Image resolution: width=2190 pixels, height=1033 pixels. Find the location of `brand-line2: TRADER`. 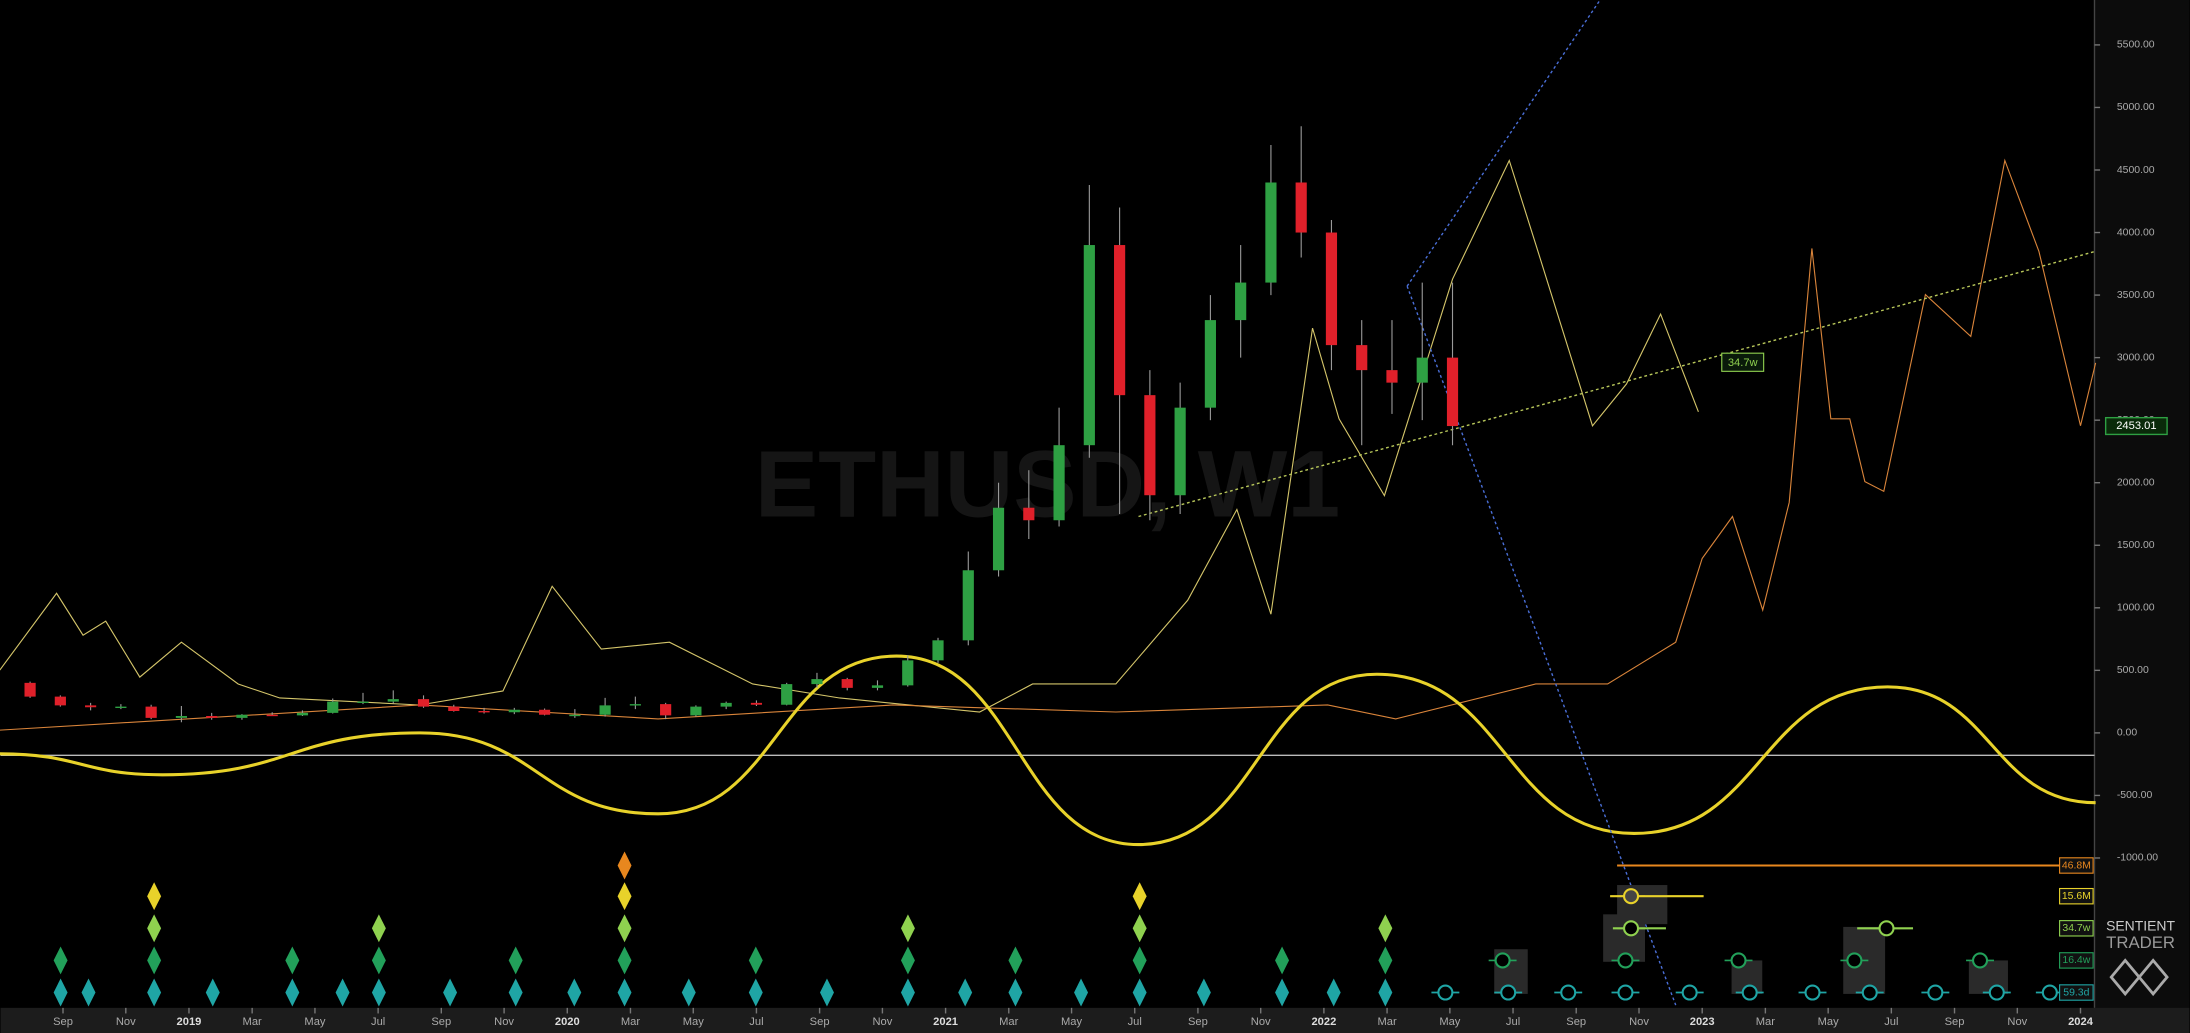

brand-line2: TRADER is located at coordinates (2140, 942).